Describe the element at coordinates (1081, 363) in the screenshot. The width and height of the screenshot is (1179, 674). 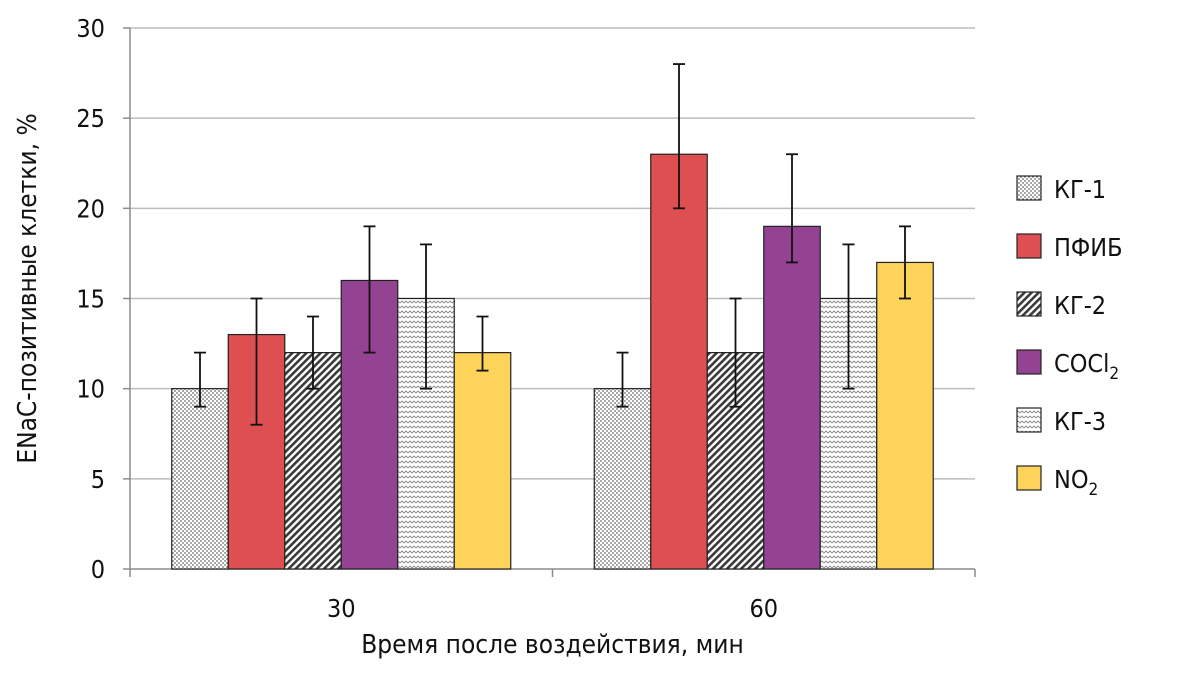
I see `legend-label-main: COCl` at that location.